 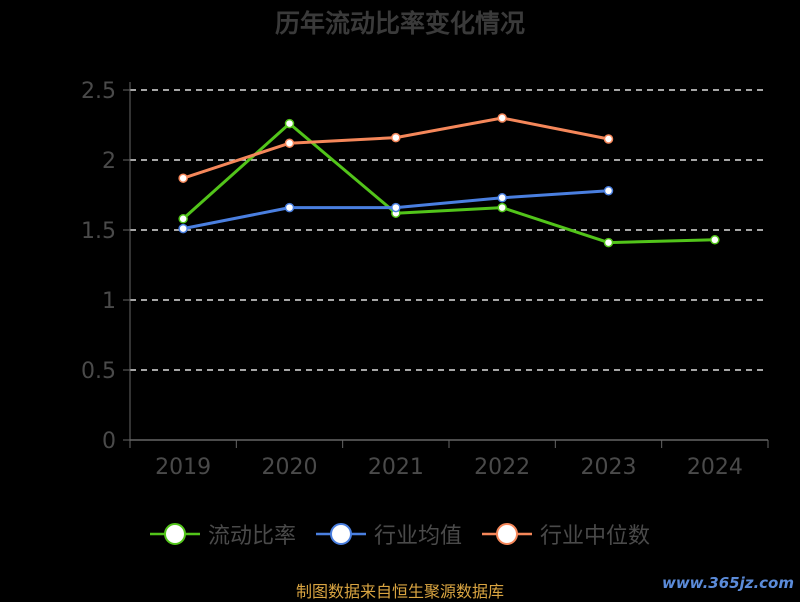 I want to click on x-tick-label-1: 2020, so click(x=290, y=467).